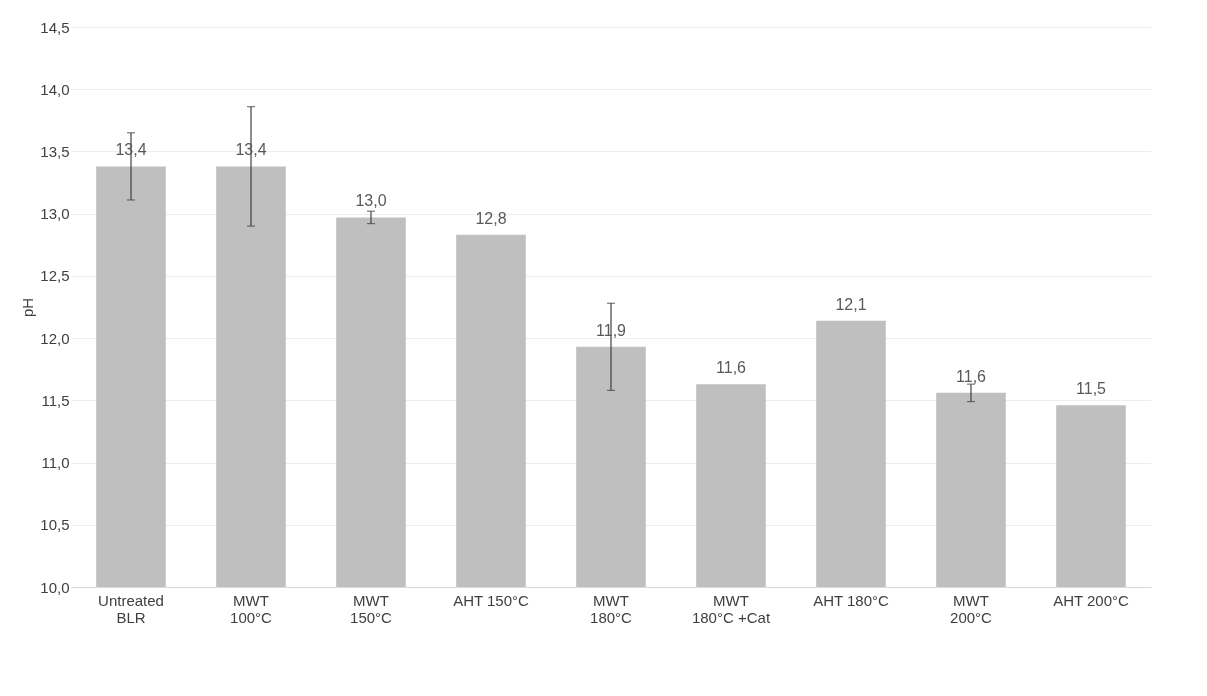 The image size is (1207, 696). Describe the element at coordinates (611, 608) in the screenshot. I see `x-tick-label: MWT 180°C` at that location.